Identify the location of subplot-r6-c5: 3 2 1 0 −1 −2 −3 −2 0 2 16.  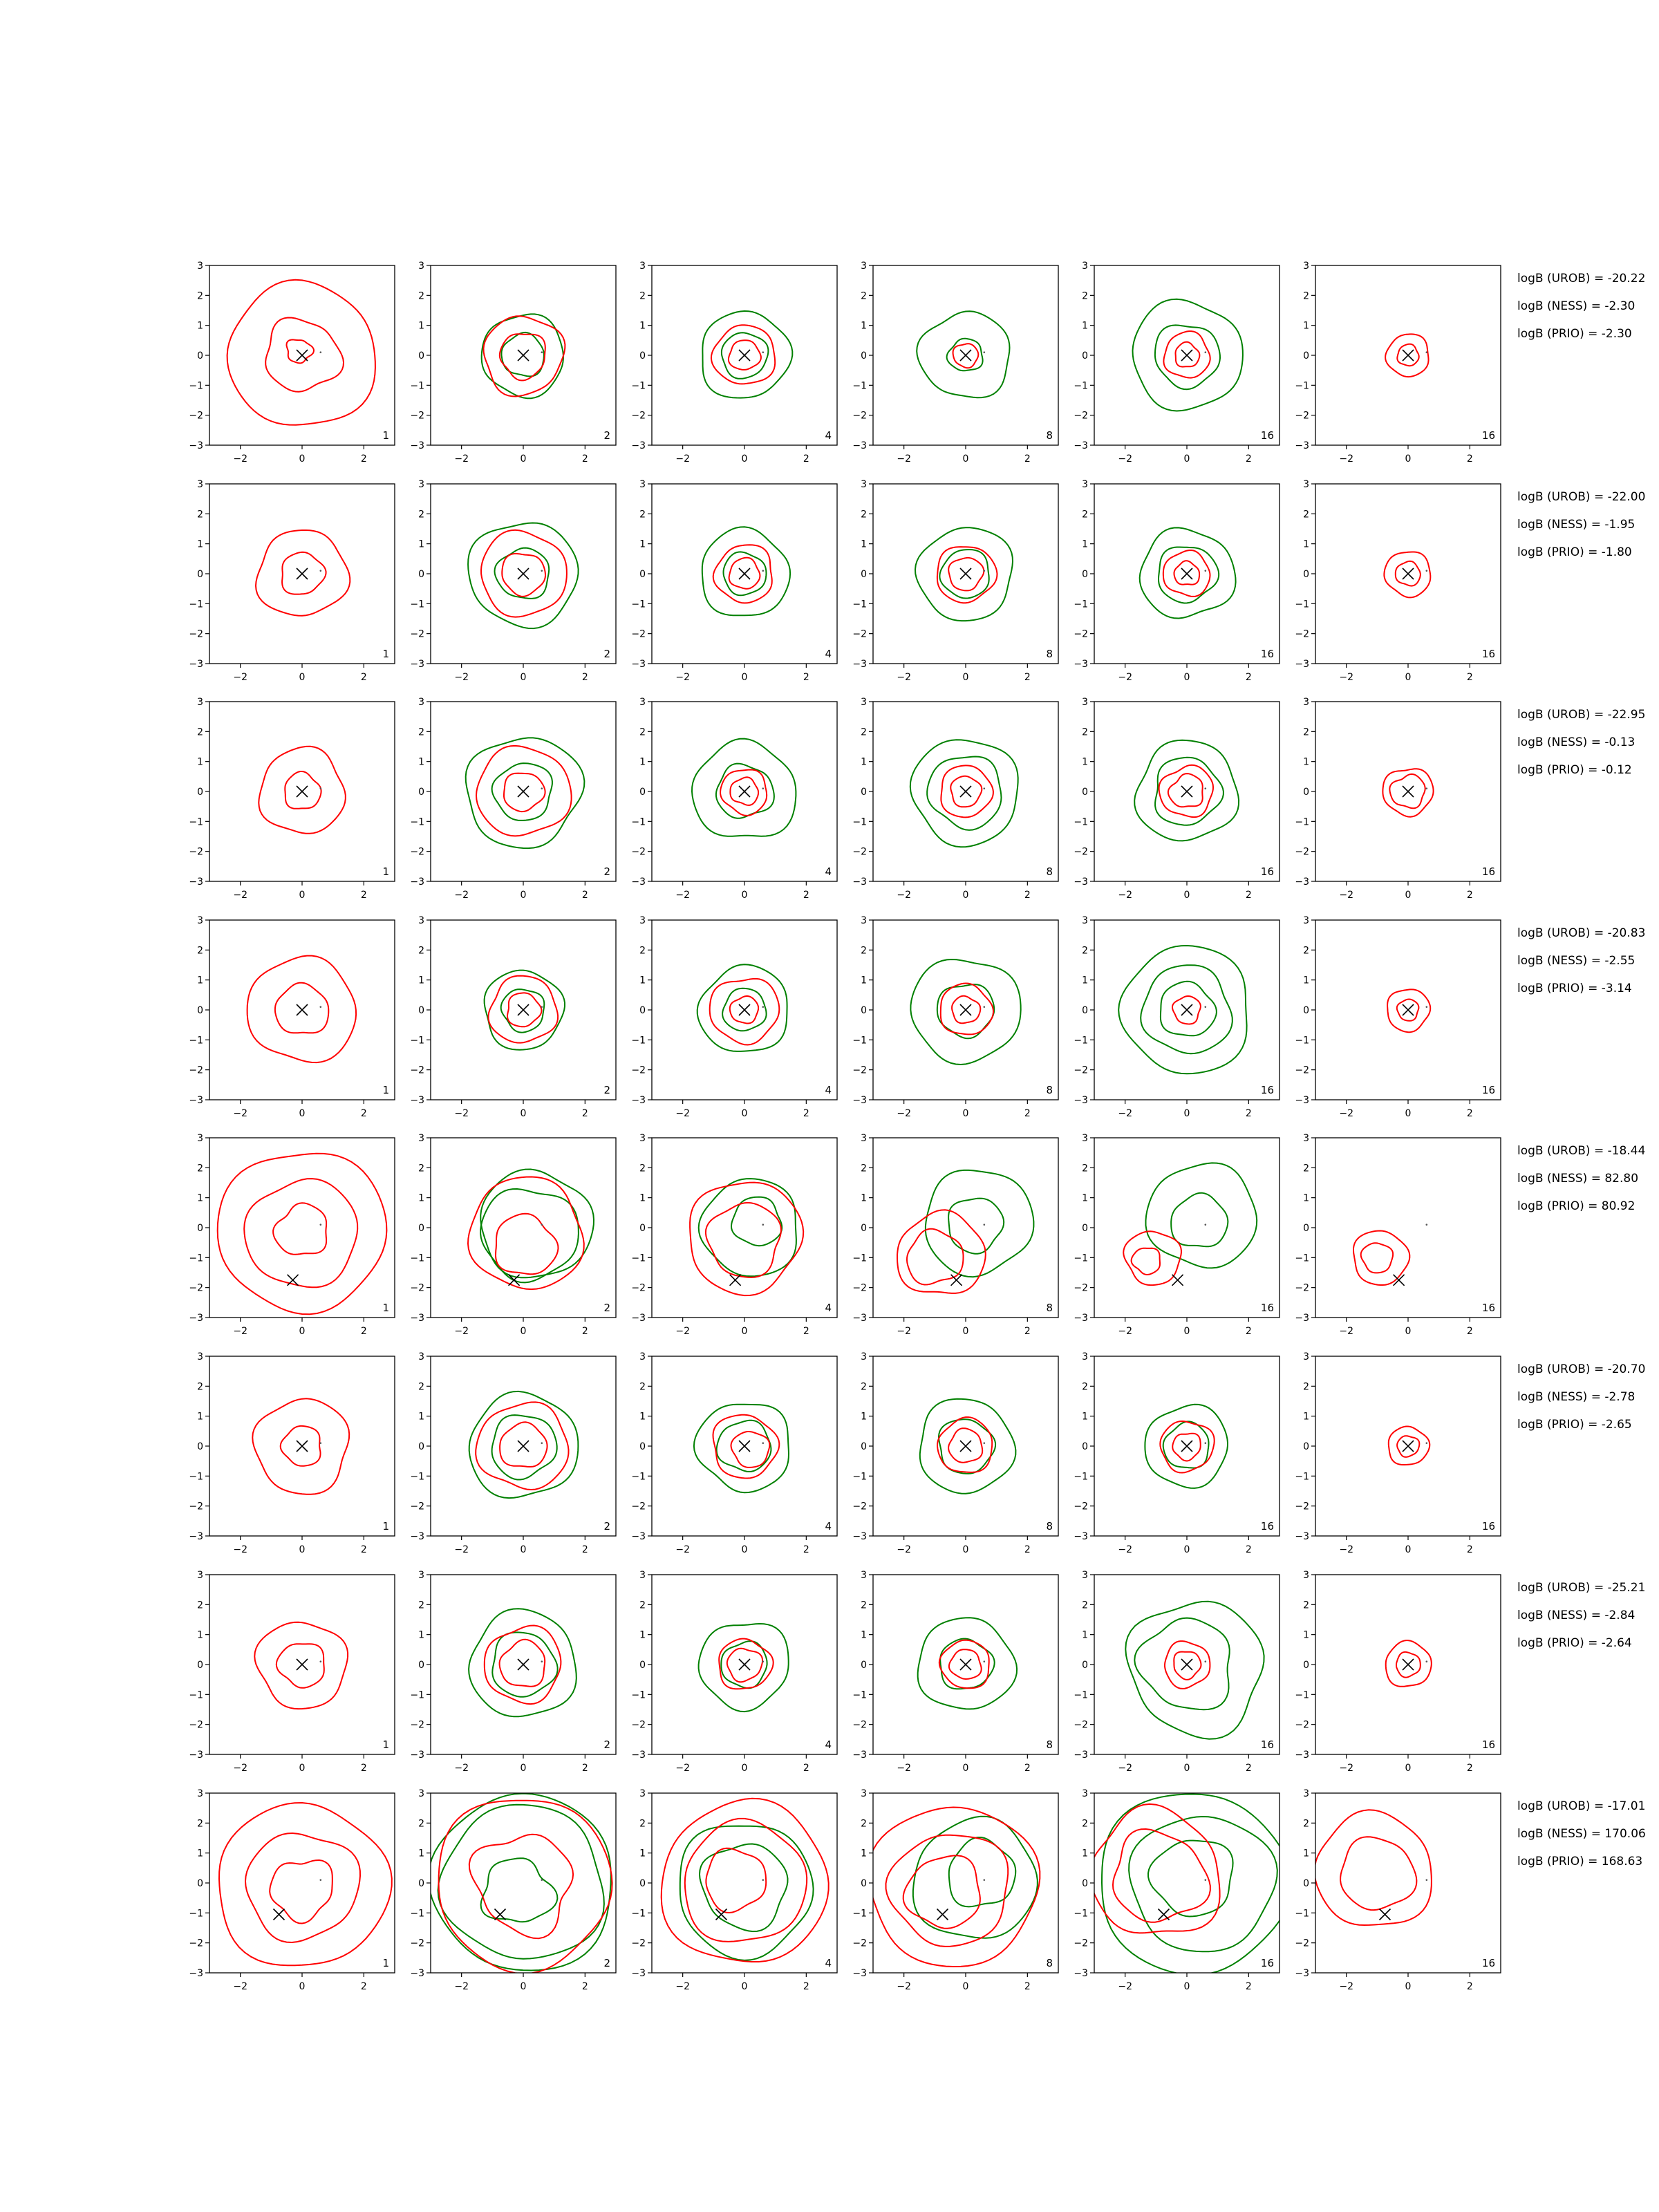
(1177, 1453).